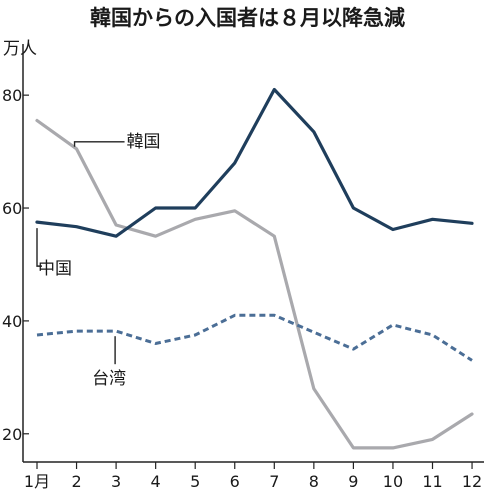 The height and width of the screenshot is (500, 495). I want to click on y-axis-unit-label: 万人, so click(20, 49).